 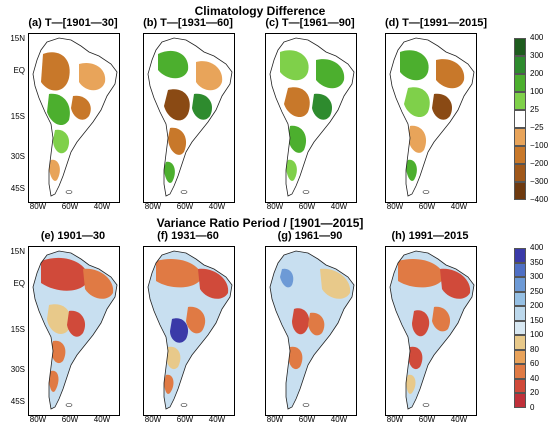 I want to click on bottom-3-map-svg, so click(x=432, y=330).